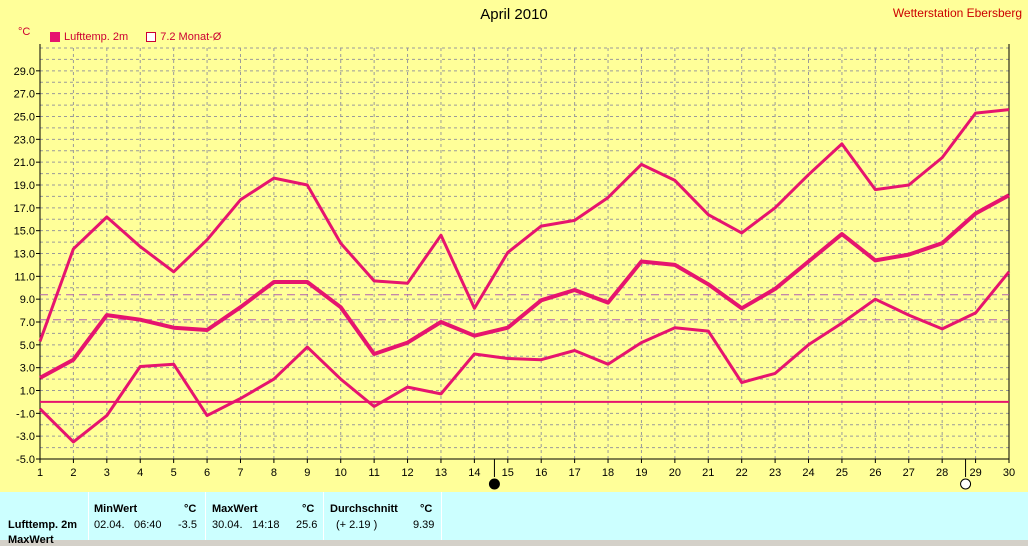 The height and width of the screenshot is (546, 1028). What do you see at coordinates (31, 540) in the screenshot?
I see `stats-row2-label: MaxWert` at bounding box center [31, 540].